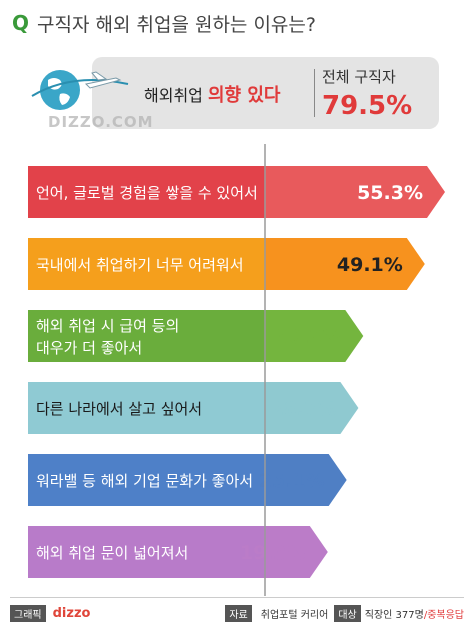 This screenshot has height=632, width=474. What do you see at coordinates (394, 615) in the screenshot?
I see `target-text: 직장인 377명` at bounding box center [394, 615].